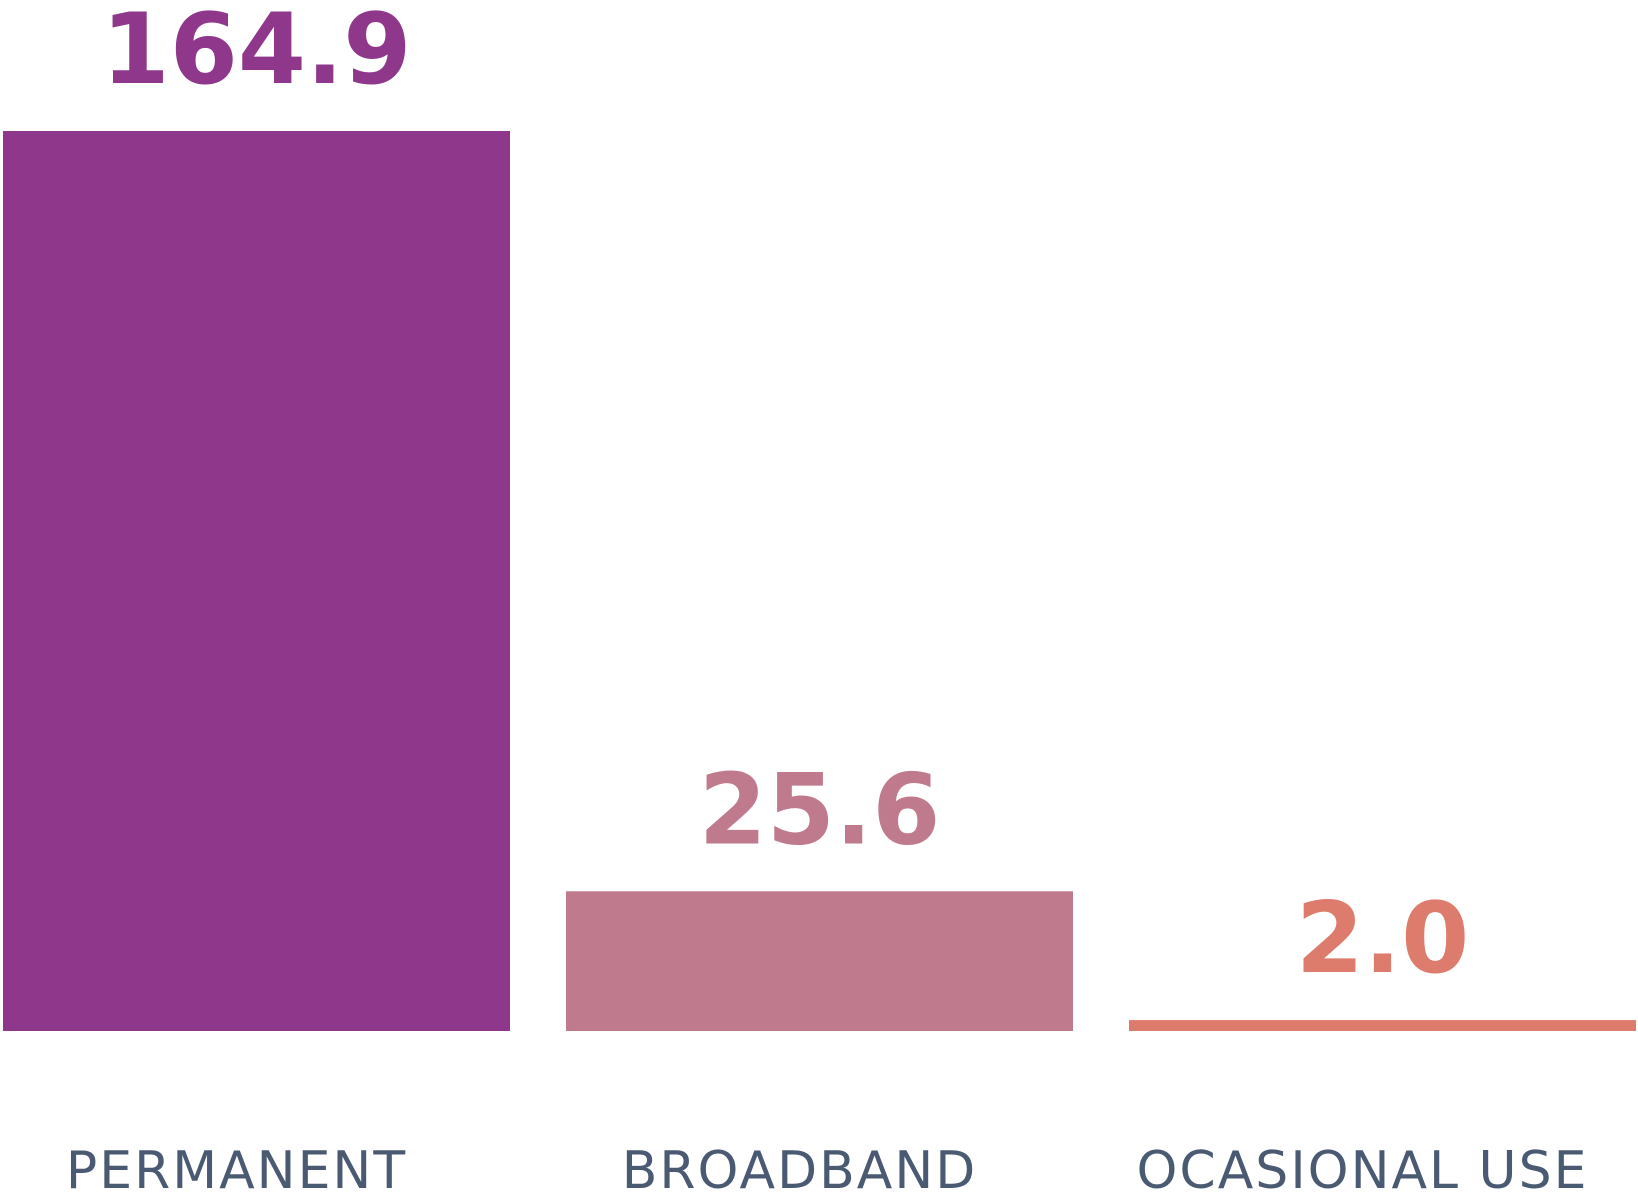 The image size is (1638, 1196). Describe the element at coordinates (800, 1168) in the screenshot. I see `category-label: BROADBAND` at that location.